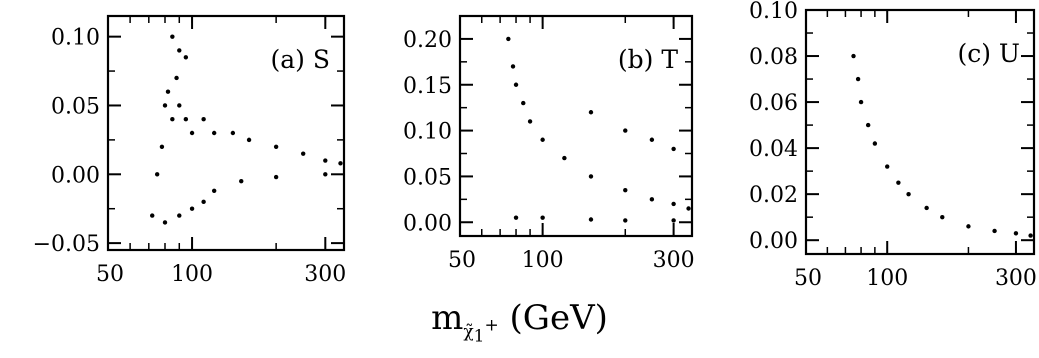  Describe the element at coordinates (558, 318) in the screenshot. I see `x-axis-label-unit: (GeV)` at that location.